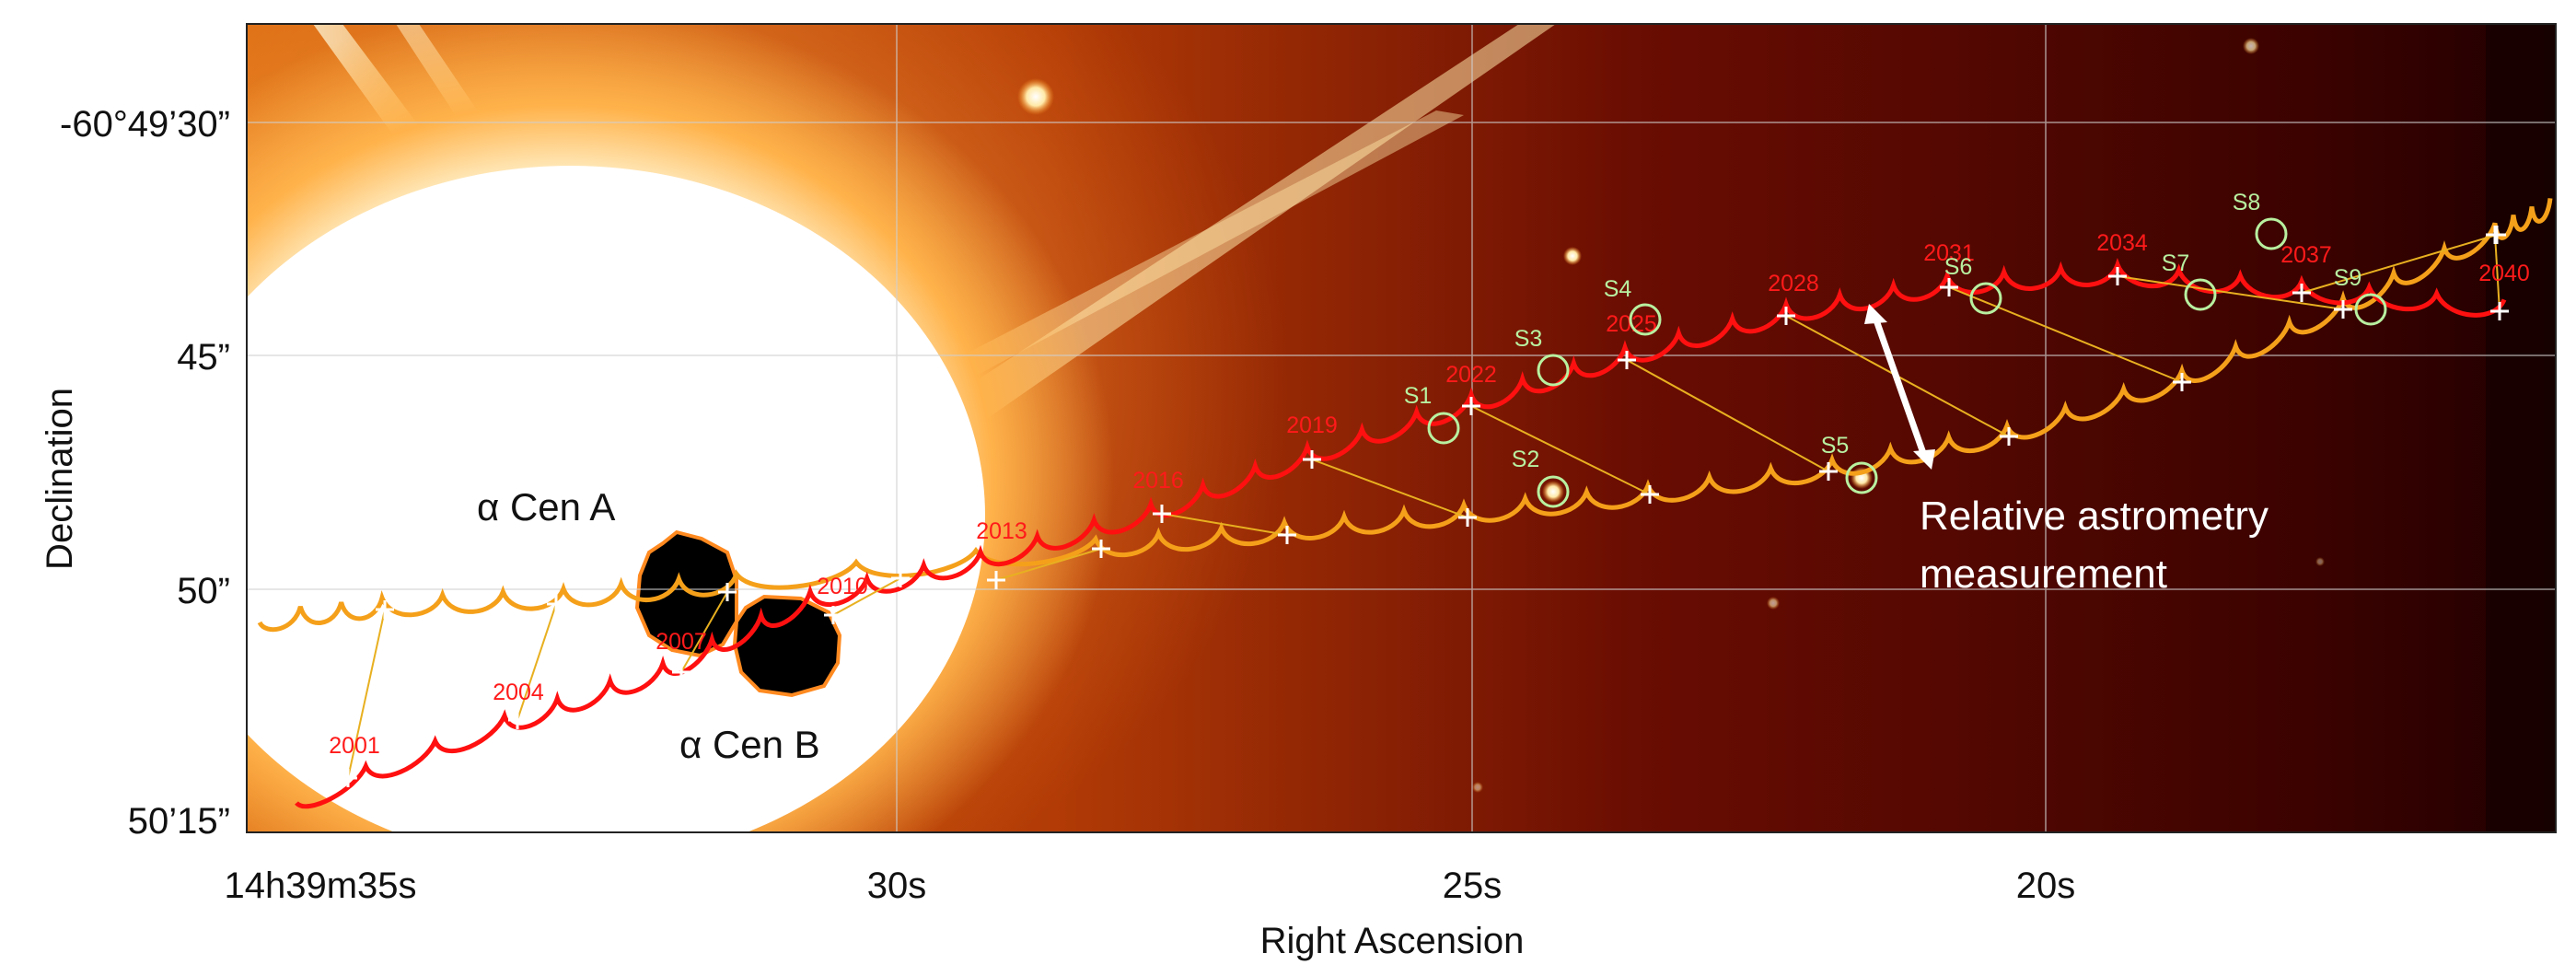 The image size is (2576, 976). I want to click on y-tick-label: 45”, so click(203, 357).